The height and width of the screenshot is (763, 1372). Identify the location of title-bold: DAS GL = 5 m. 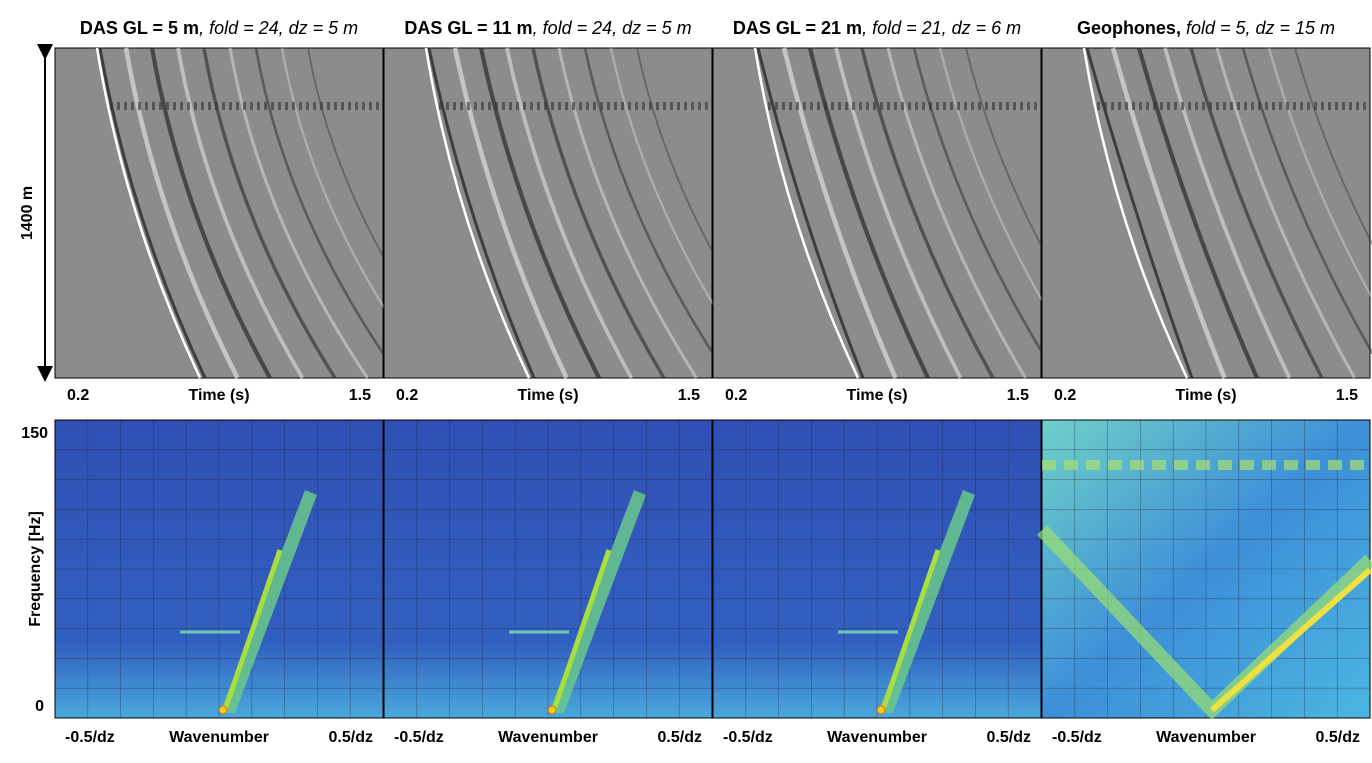
(139, 28).